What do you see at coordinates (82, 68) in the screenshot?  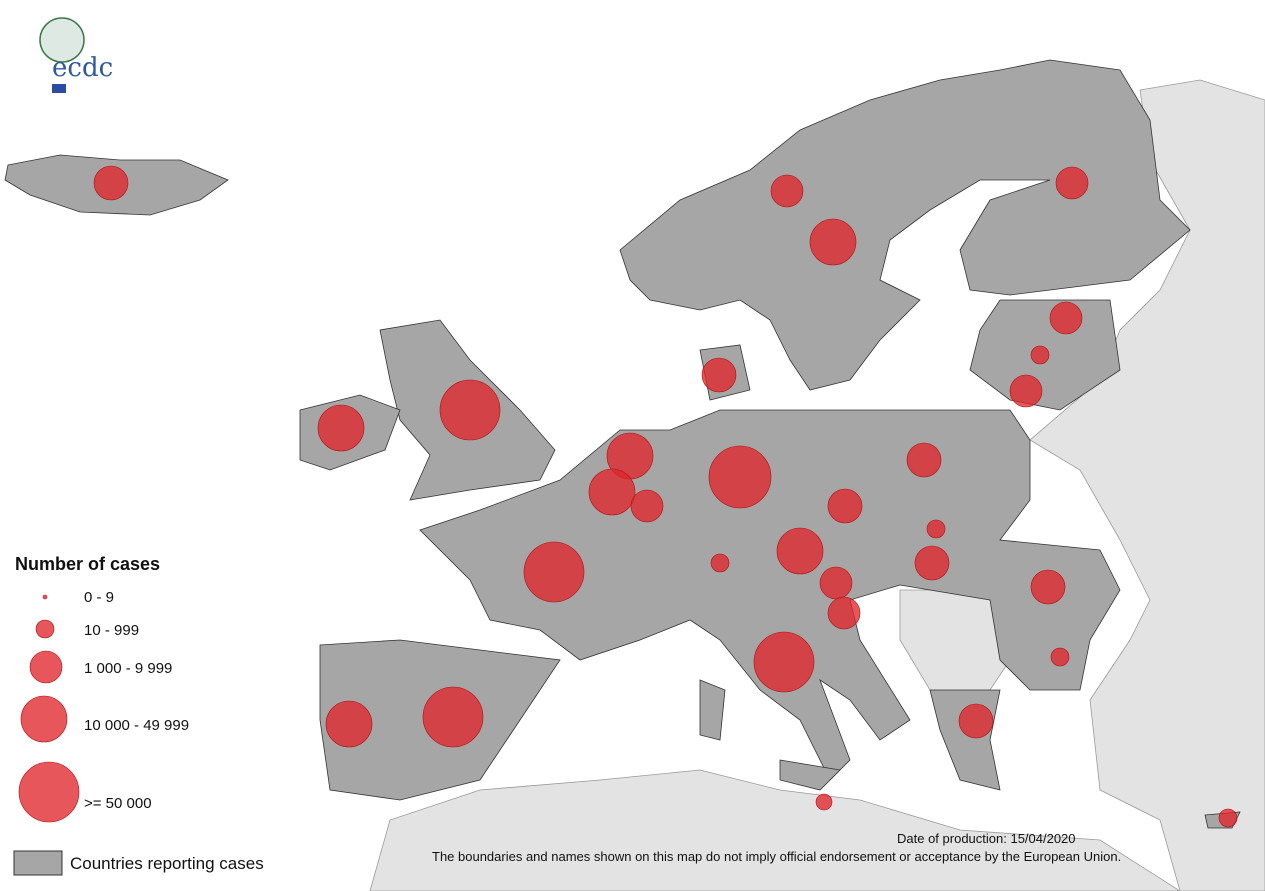 I see `logo-text: ecdc` at bounding box center [82, 68].